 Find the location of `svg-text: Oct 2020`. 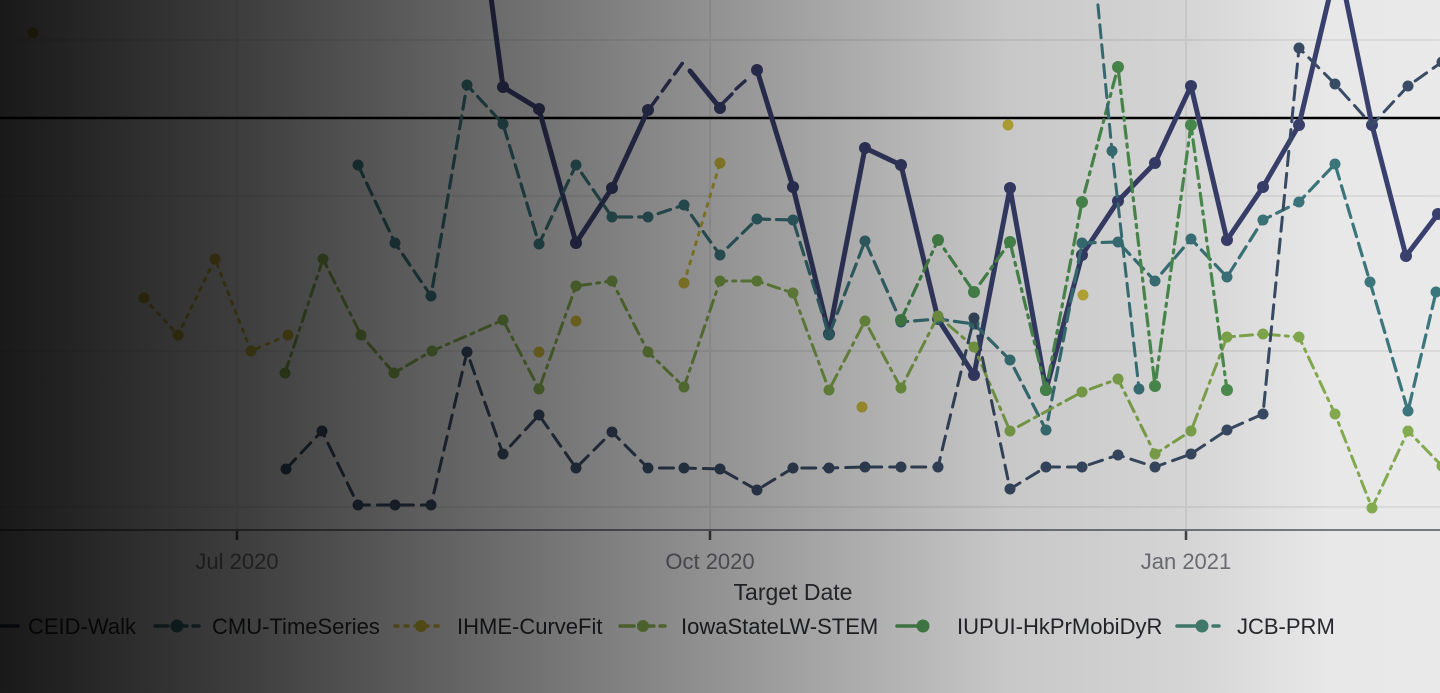

svg-text: Oct 2020 is located at coordinates (709, 561).